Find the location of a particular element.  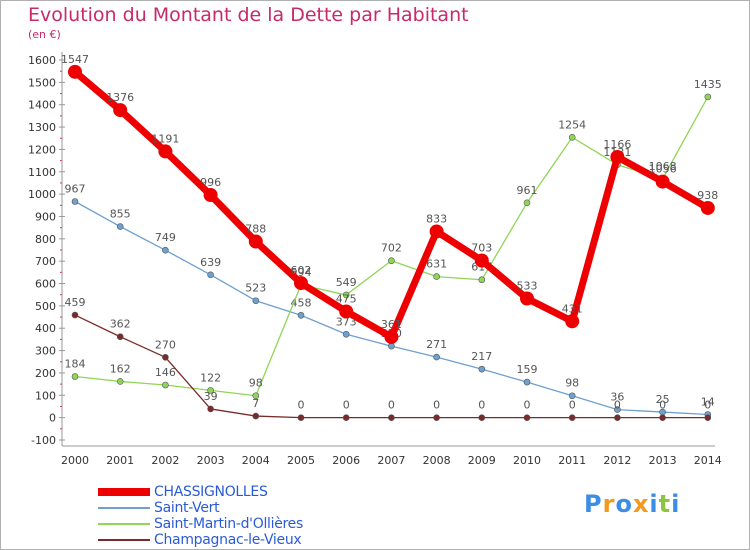

proxiti-logo: Proxiti is located at coordinates (632, 504).